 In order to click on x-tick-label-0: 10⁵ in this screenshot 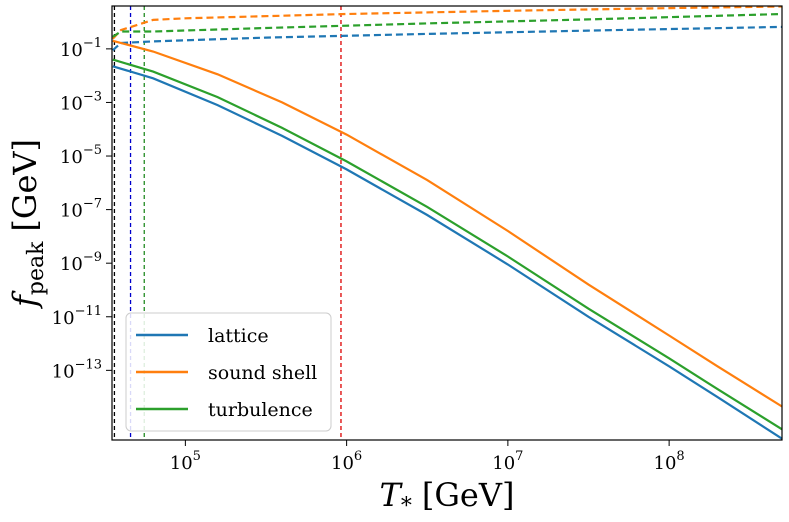, I will do `click(185, 461)`.